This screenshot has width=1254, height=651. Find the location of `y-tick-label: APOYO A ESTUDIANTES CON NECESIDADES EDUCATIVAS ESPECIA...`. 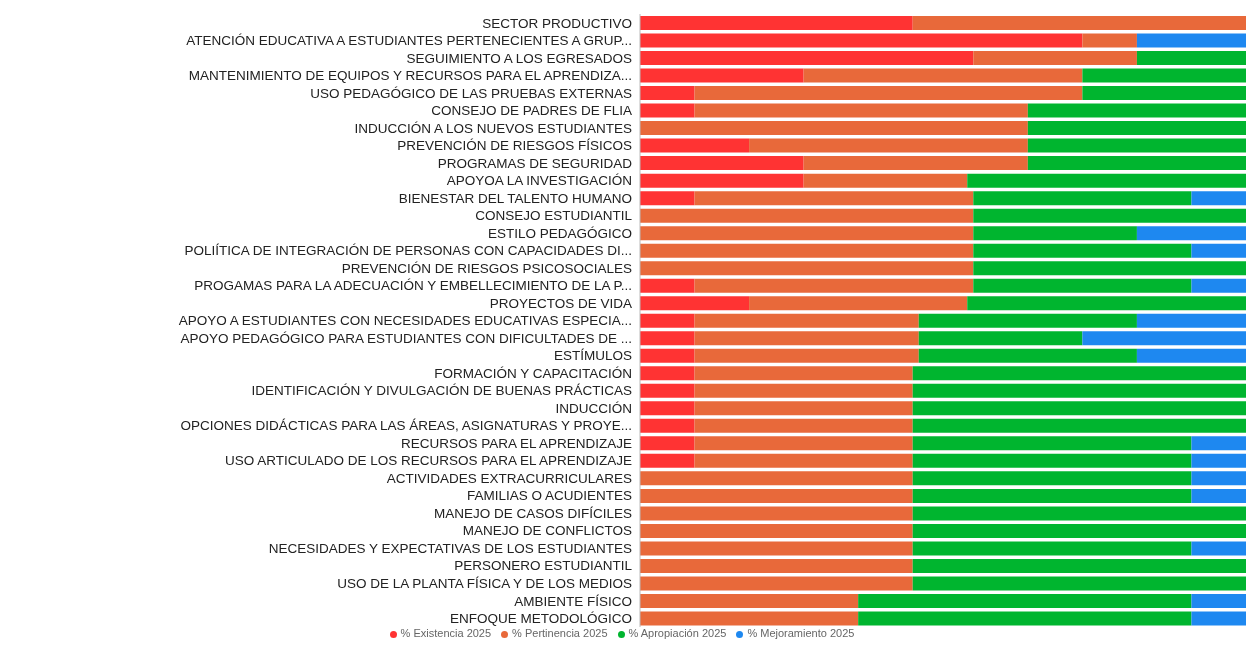

y-tick-label: APOYO A ESTUDIANTES CON NECESIDADES EDUCATIVAS ESPECIA... is located at coordinates (405, 321).